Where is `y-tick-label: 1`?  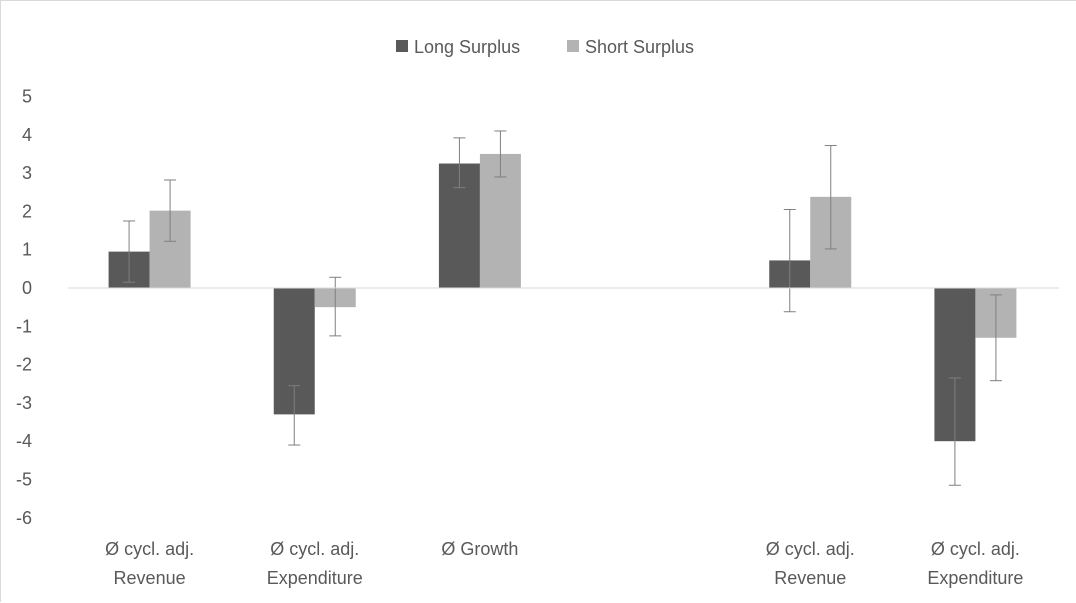
y-tick-label: 1 is located at coordinates (27, 250).